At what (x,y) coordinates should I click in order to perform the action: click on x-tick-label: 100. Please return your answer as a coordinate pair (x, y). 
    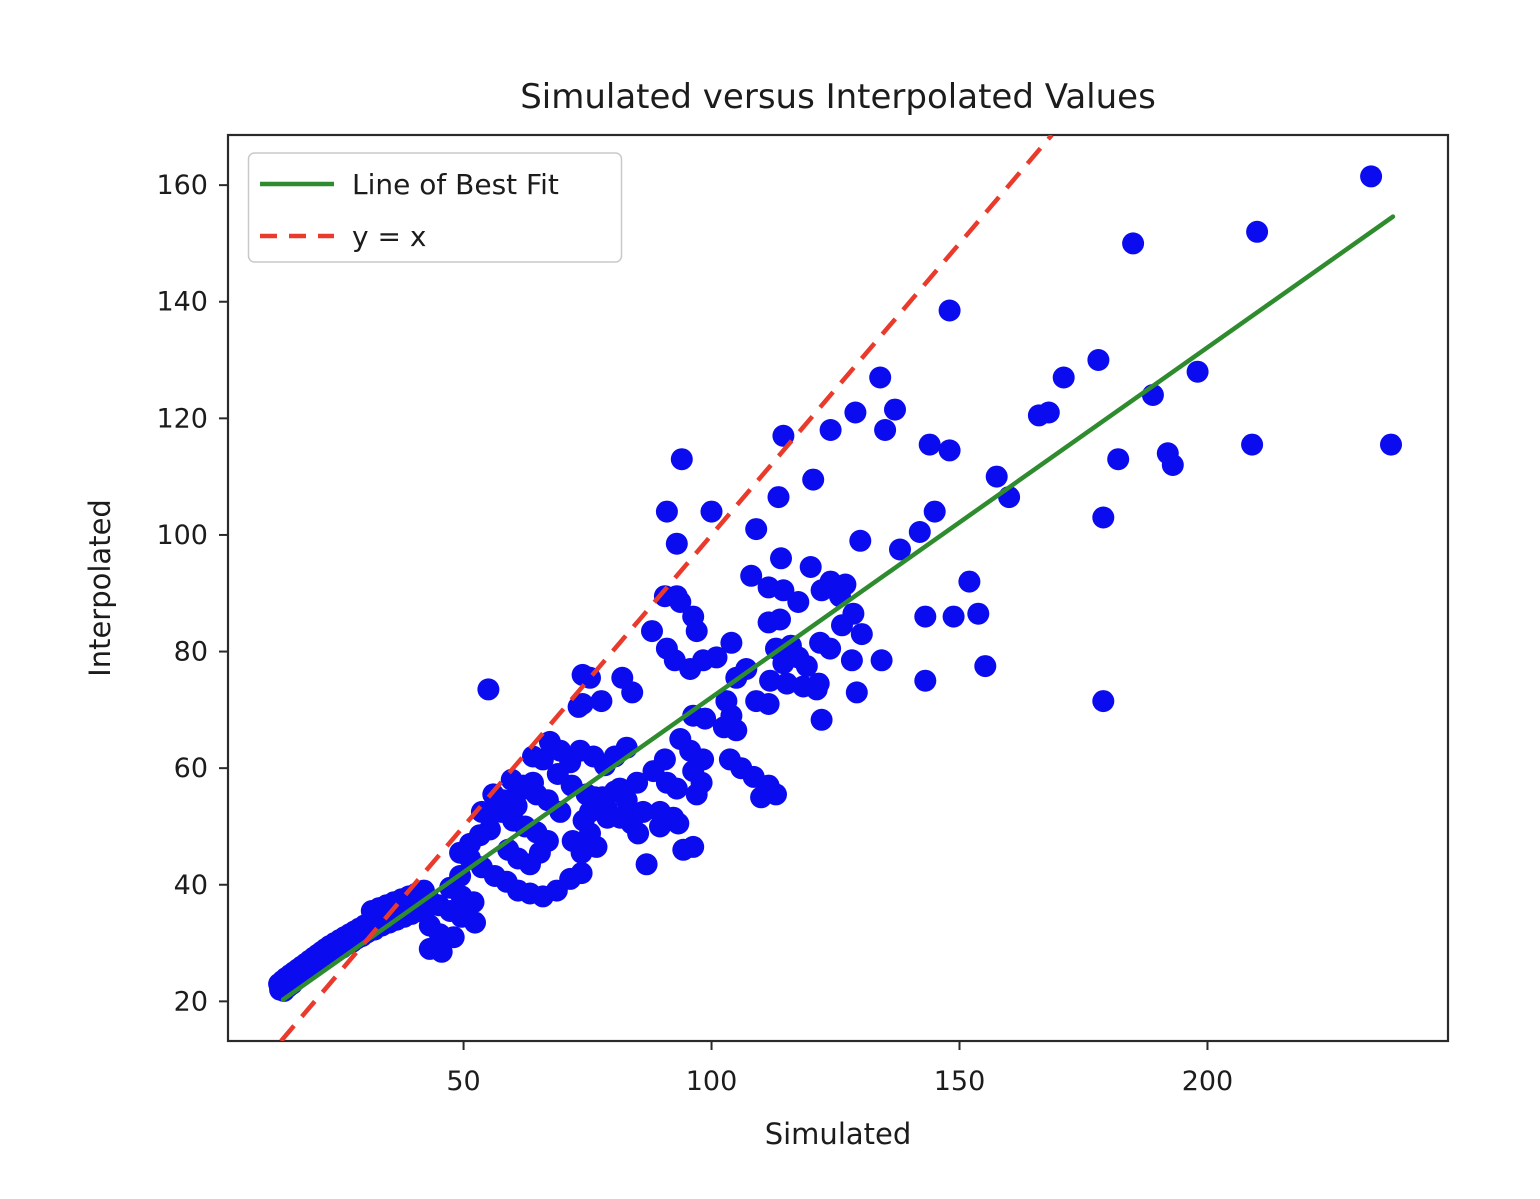
    Looking at the image, I should click on (712, 1081).